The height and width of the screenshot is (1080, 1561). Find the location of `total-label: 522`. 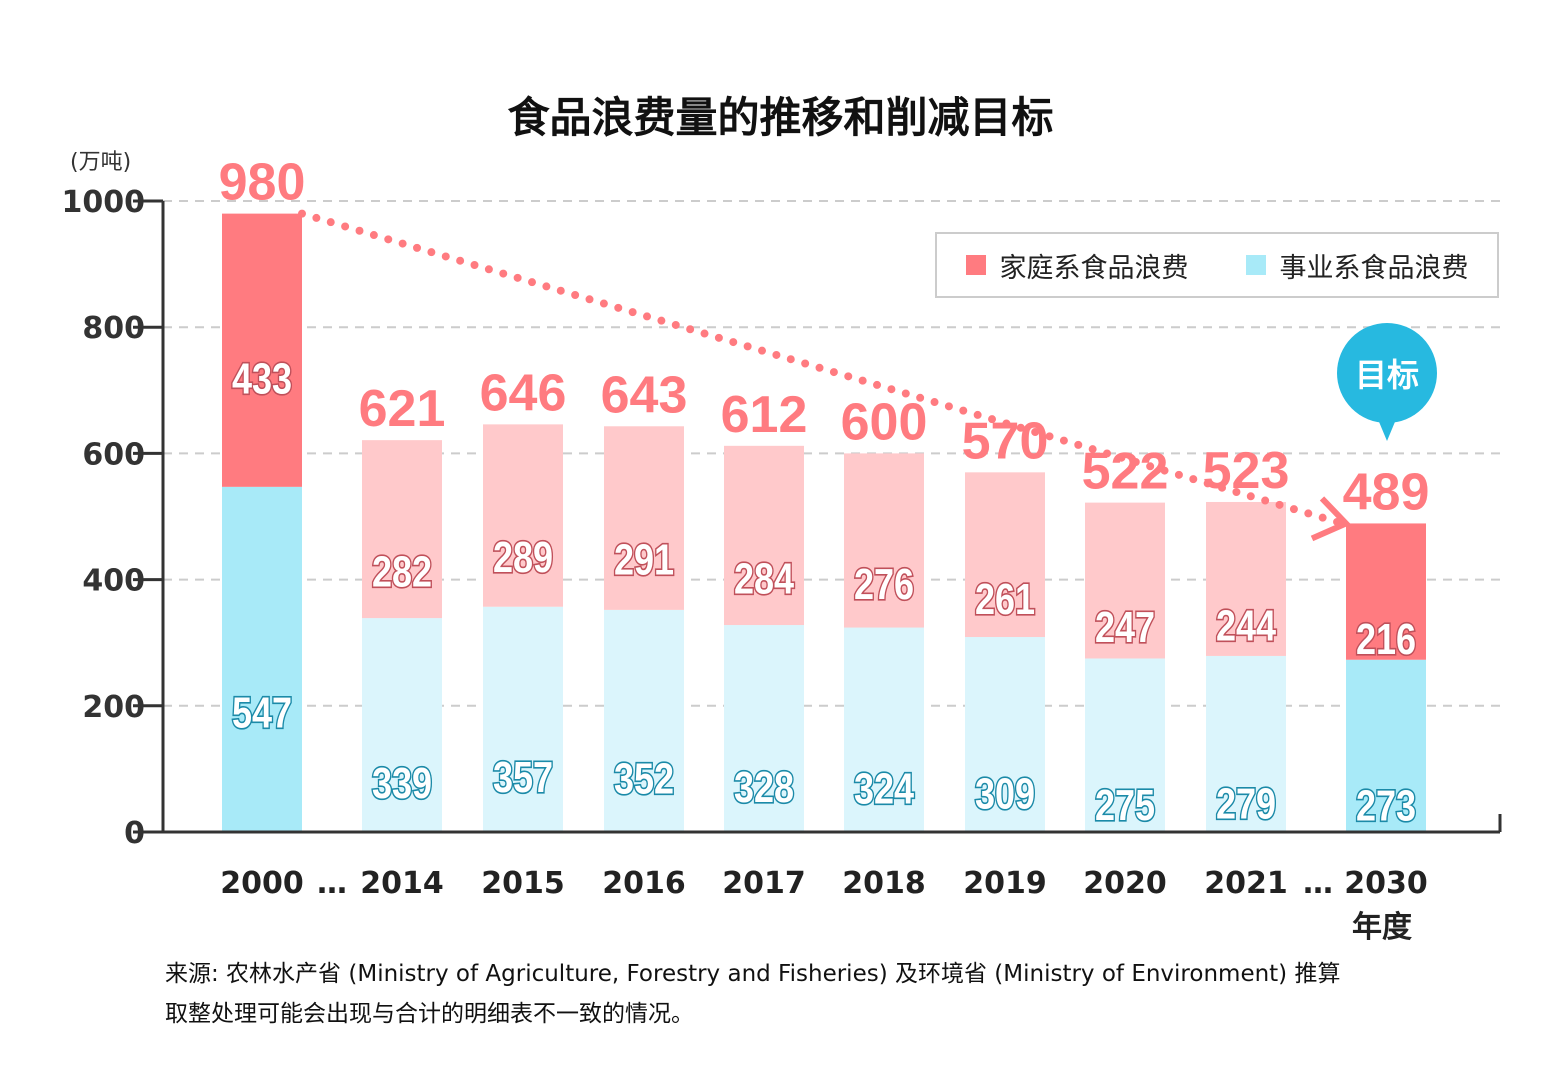

total-label: 522 is located at coordinates (1125, 472).